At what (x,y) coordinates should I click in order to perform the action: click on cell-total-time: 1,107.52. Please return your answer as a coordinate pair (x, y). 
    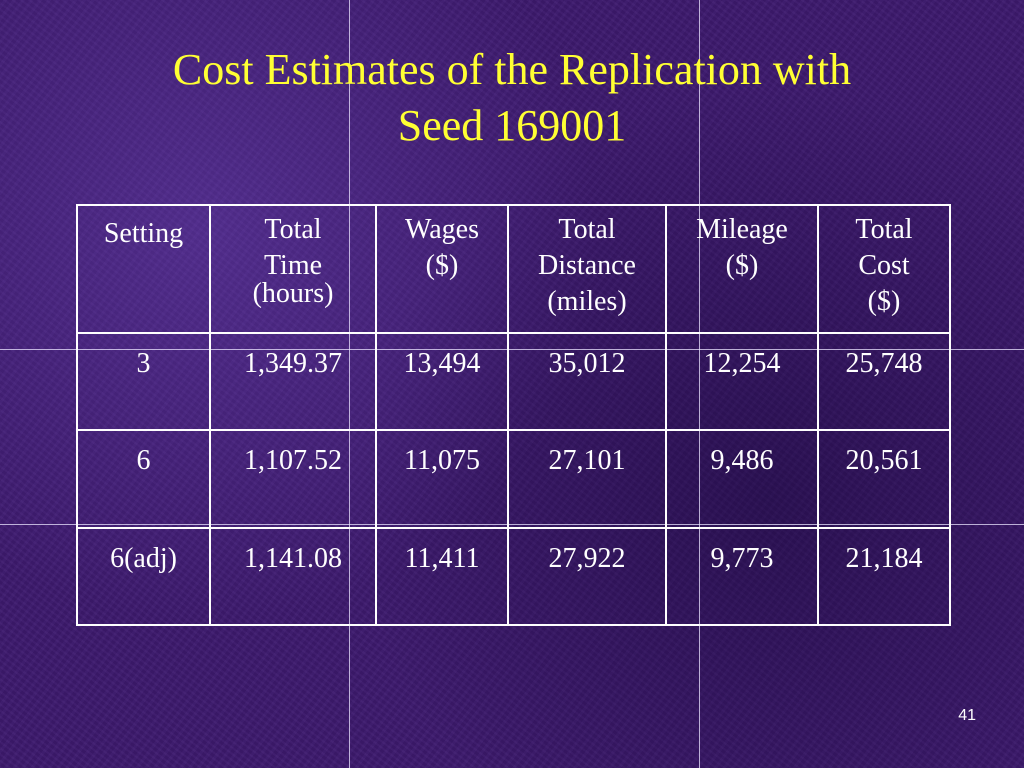
    Looking at the image, I should click on (293, 478).